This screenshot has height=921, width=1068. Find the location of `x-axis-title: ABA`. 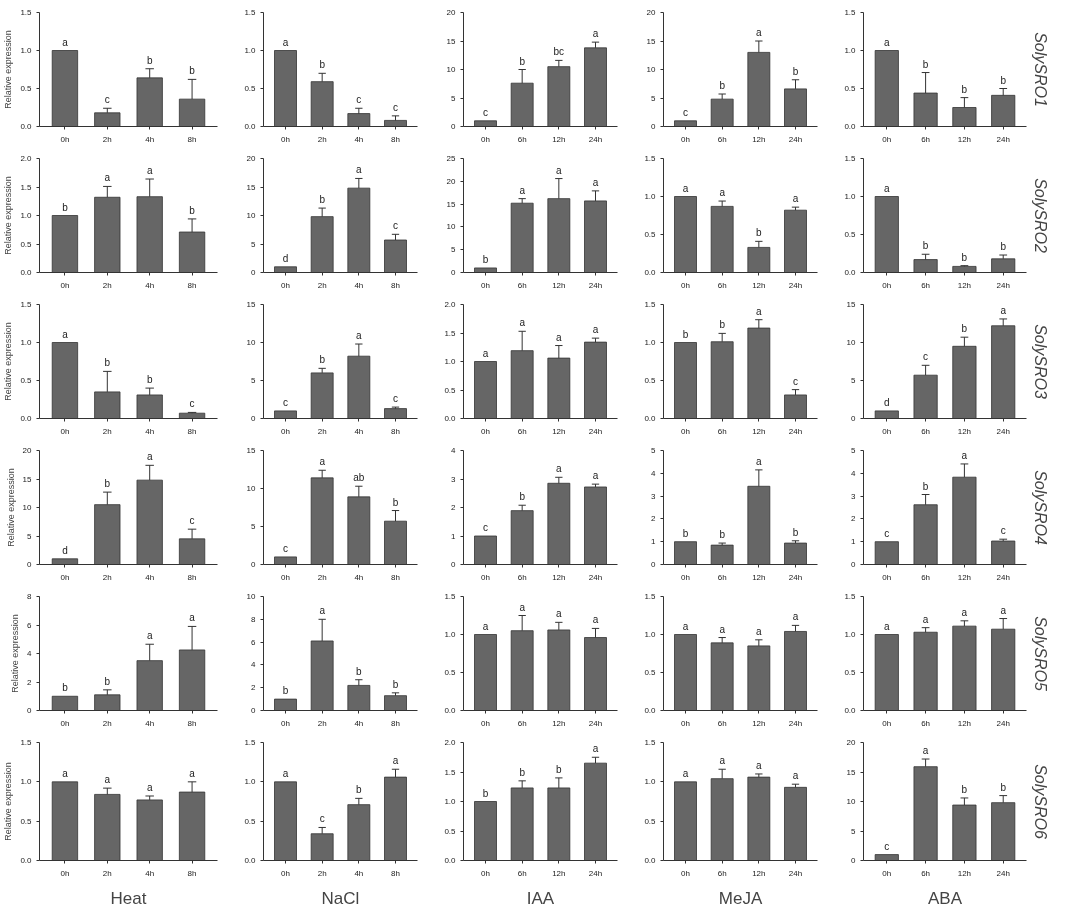

x-axis-title: ABA is located at coordinates (945, 898).